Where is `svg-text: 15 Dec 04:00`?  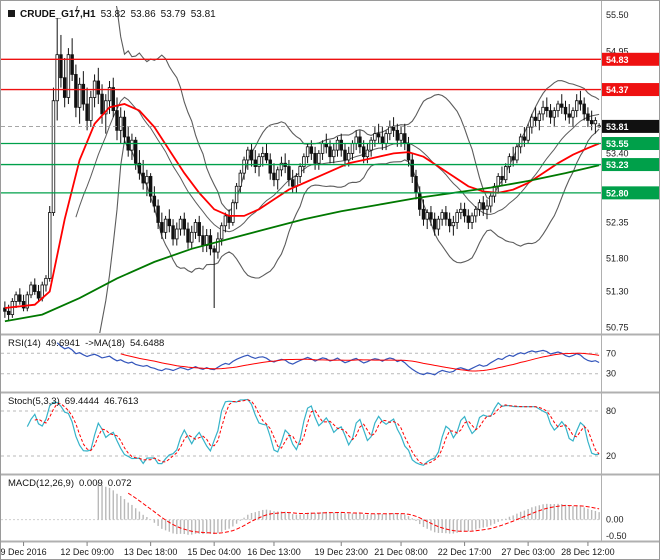 svg-text: 15 Dec 04:00 is located at coordinates (214, 552).